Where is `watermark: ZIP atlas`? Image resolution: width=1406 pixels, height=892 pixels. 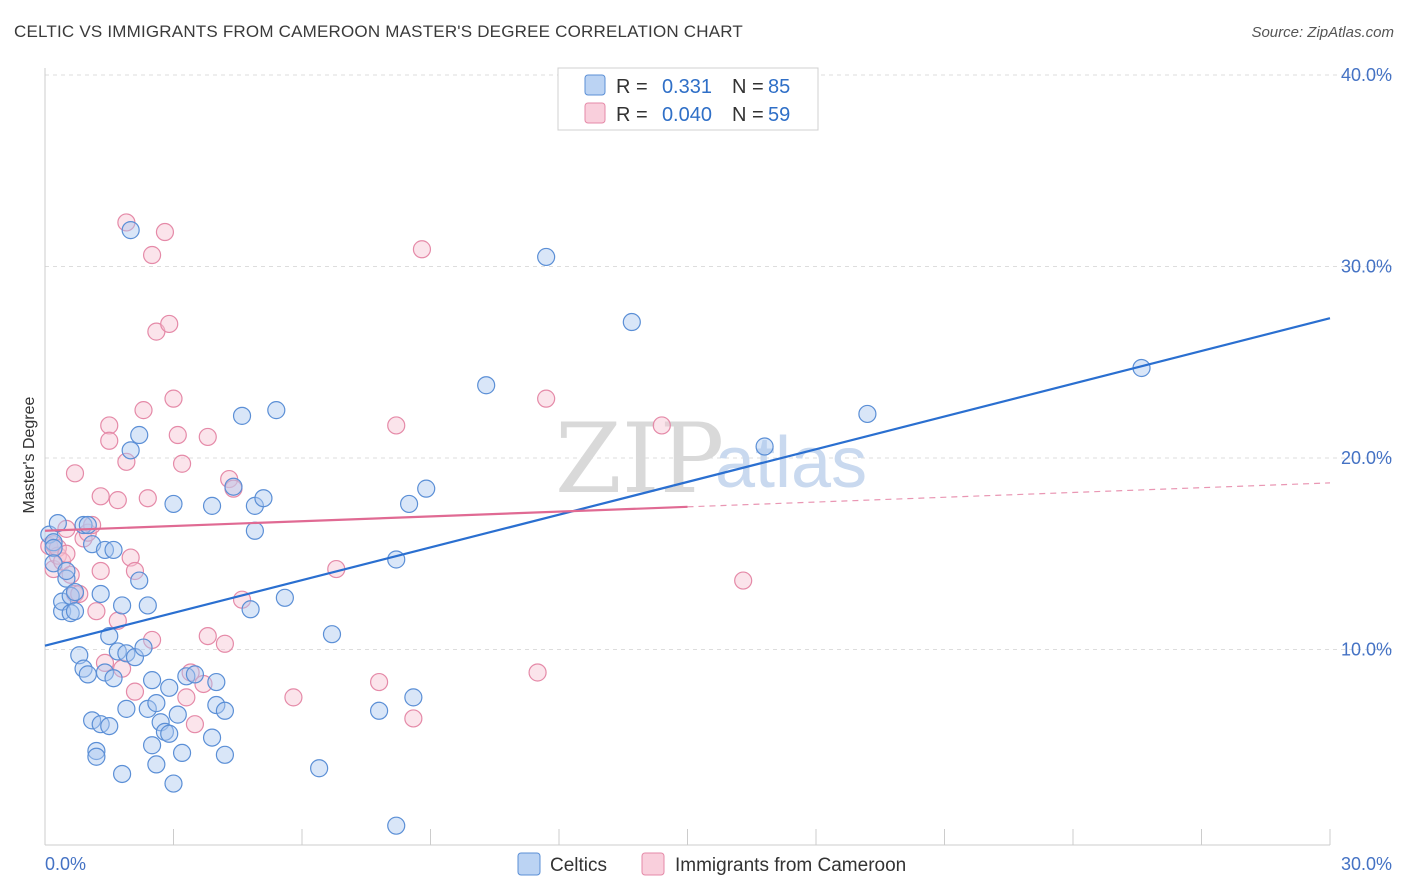 watermark: ZIP atlas is located at coordinates (711, 459).